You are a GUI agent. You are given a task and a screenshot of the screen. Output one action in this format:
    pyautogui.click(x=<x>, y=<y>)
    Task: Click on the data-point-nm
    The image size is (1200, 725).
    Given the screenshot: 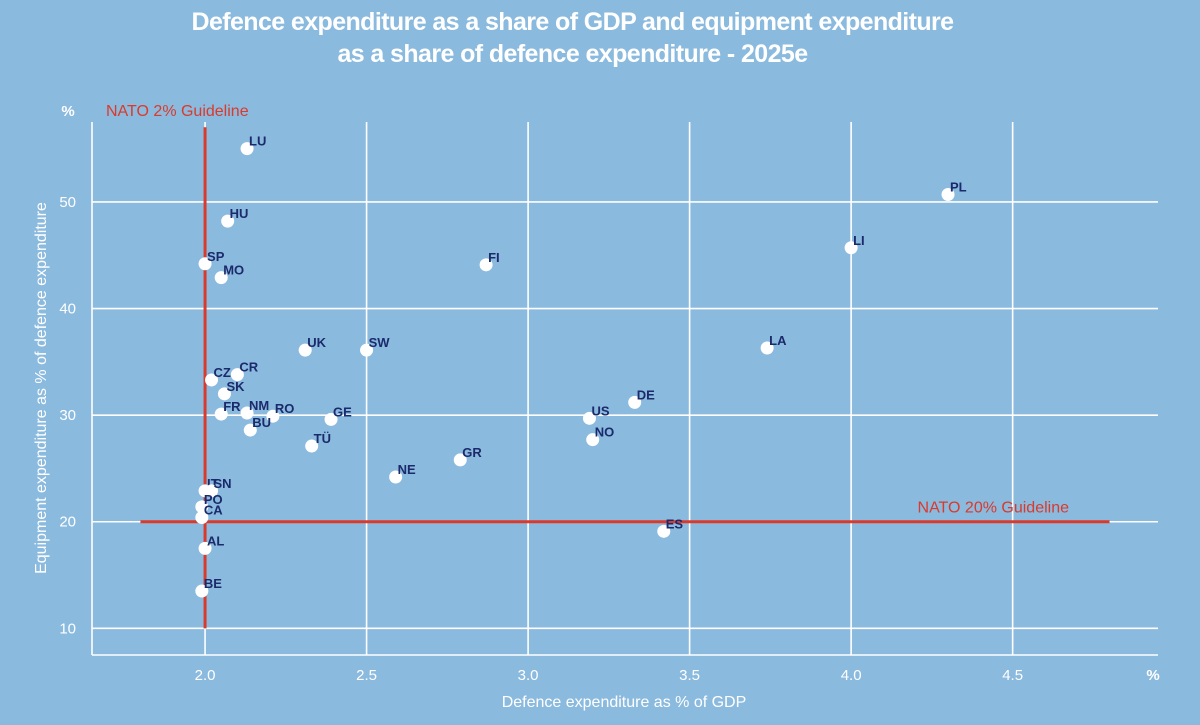 What is the action you would take?
    pyautogui.click(x=247, y=413)
    